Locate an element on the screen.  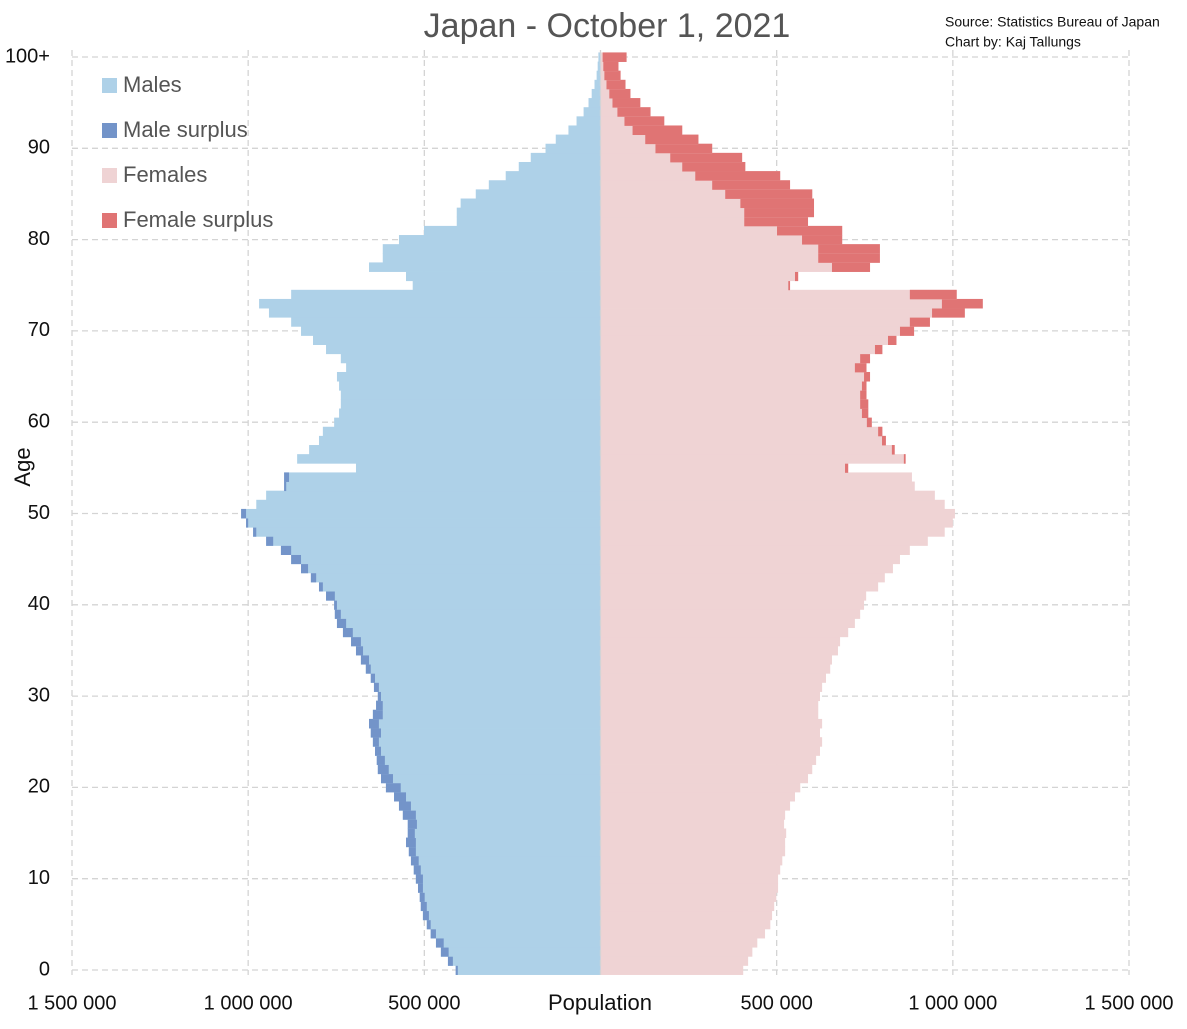
y-tick-label: 100+ is located at coordinates (27, 56).